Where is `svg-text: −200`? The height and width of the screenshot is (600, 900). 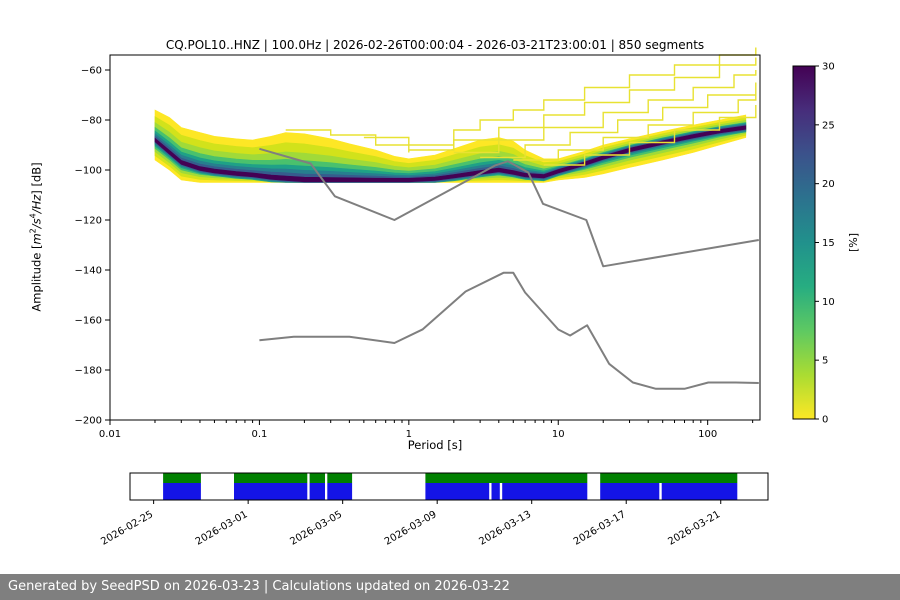 svg-text: −200 is located at coordinates (88, 421).